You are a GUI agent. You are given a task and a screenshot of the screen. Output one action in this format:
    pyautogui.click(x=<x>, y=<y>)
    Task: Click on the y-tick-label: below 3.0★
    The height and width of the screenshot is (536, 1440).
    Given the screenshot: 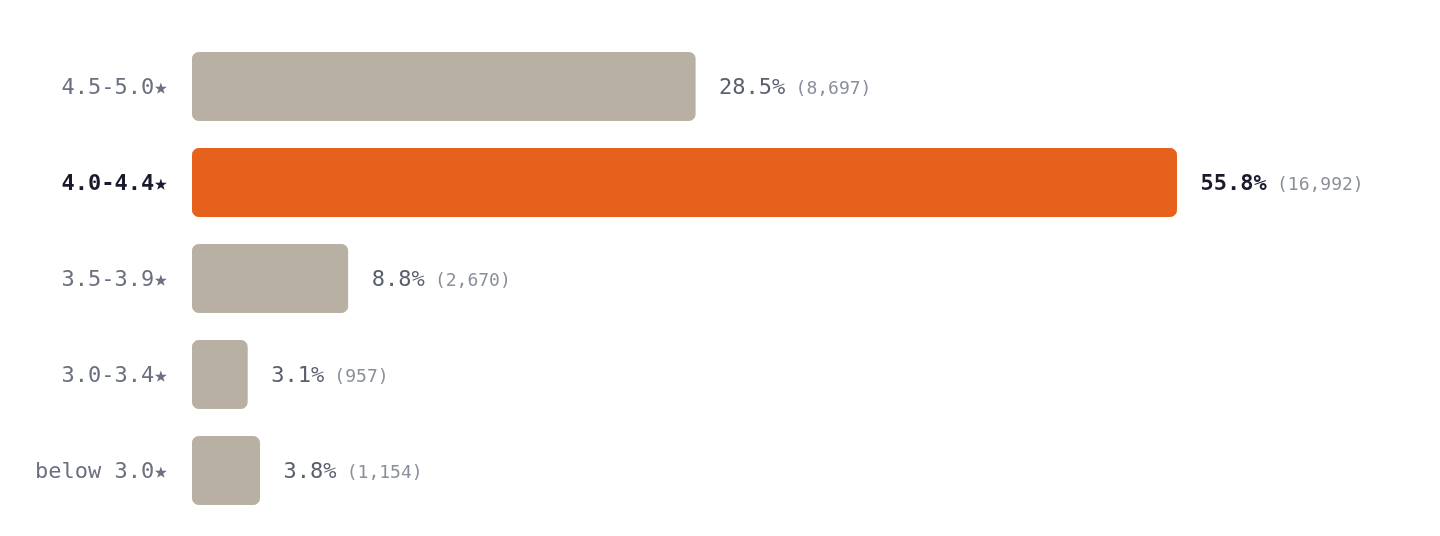 What is the action you would take?
    pyautogui.click(x=101, y=470)
    